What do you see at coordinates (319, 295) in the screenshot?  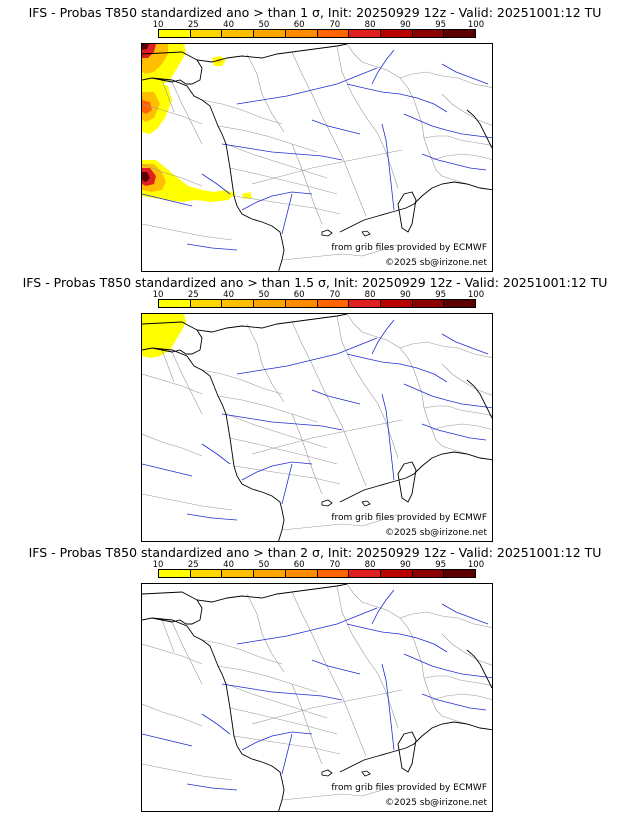 I see `colorbar-tick-labels: 10 25 40 50 60 70 80 90 95 100` at bounding box center [319, 295].